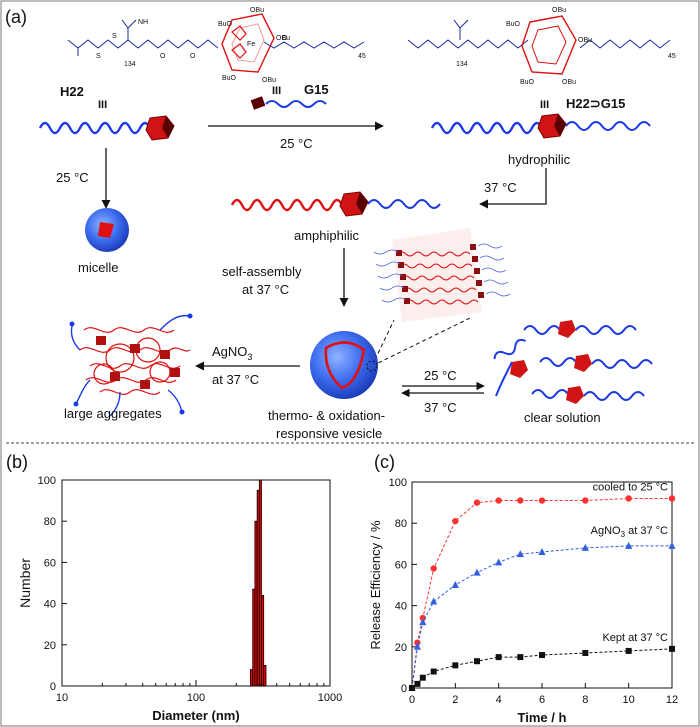  Describe the element at coordinates (72, 177) in the screenshot. I see `micelle-temp: 25 °C` at that location.